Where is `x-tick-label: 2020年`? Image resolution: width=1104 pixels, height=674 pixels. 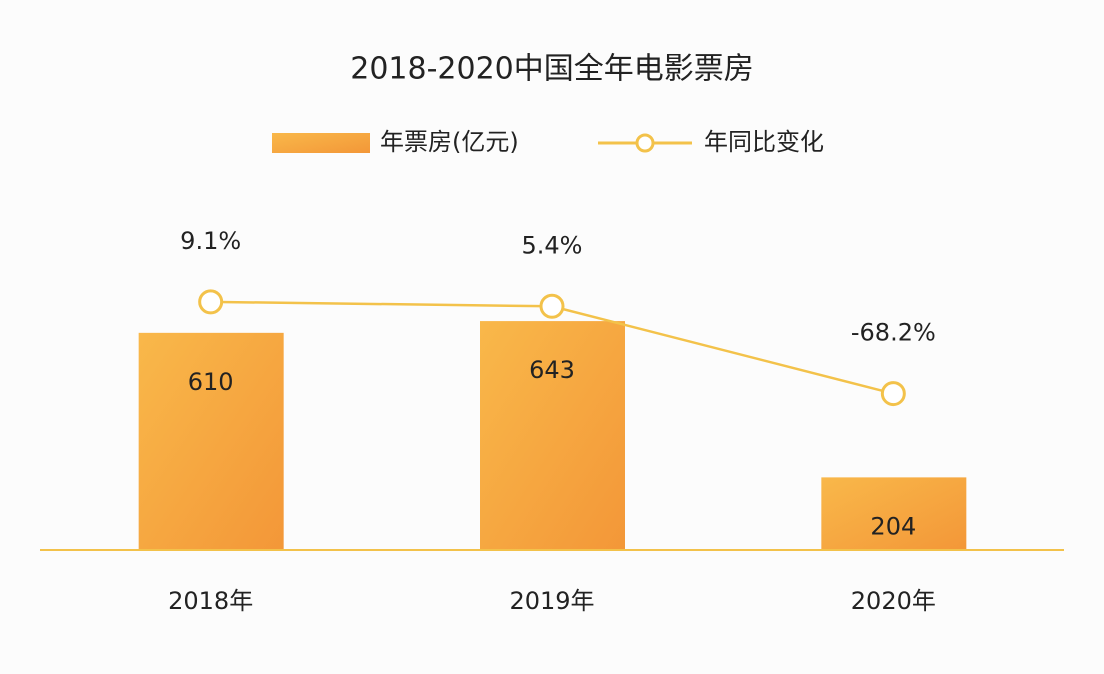 x-tick-label: 2020年 is located at coordinates (893, 601).